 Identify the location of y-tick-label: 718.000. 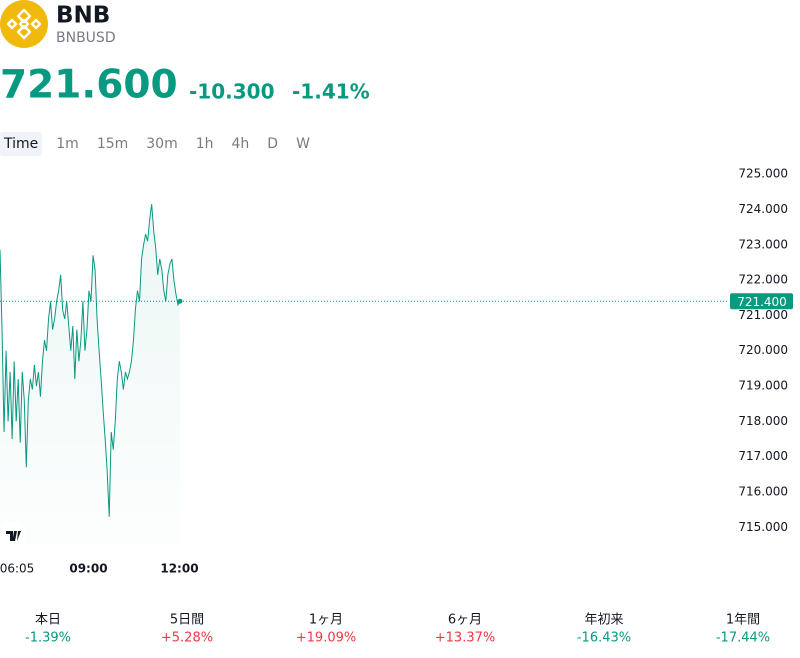
(763, 421).